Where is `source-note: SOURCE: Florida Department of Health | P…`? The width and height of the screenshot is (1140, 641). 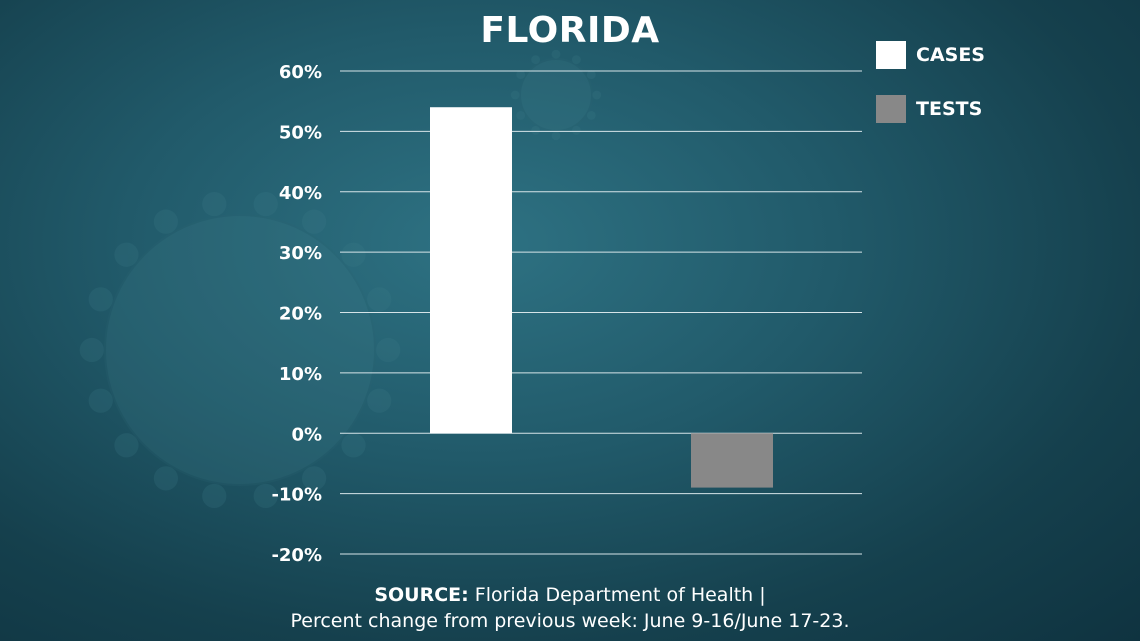 source-note: SOURCE: Florida Department of Health | P… is located at coordinates (570, 608).